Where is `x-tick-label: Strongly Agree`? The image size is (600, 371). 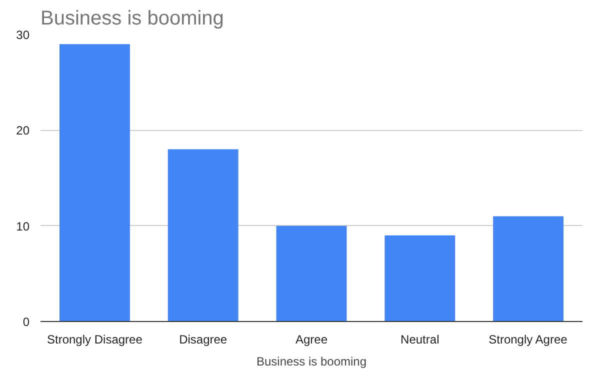 x-tick-label: Strongly Agree is located at coordinates (528, 339).